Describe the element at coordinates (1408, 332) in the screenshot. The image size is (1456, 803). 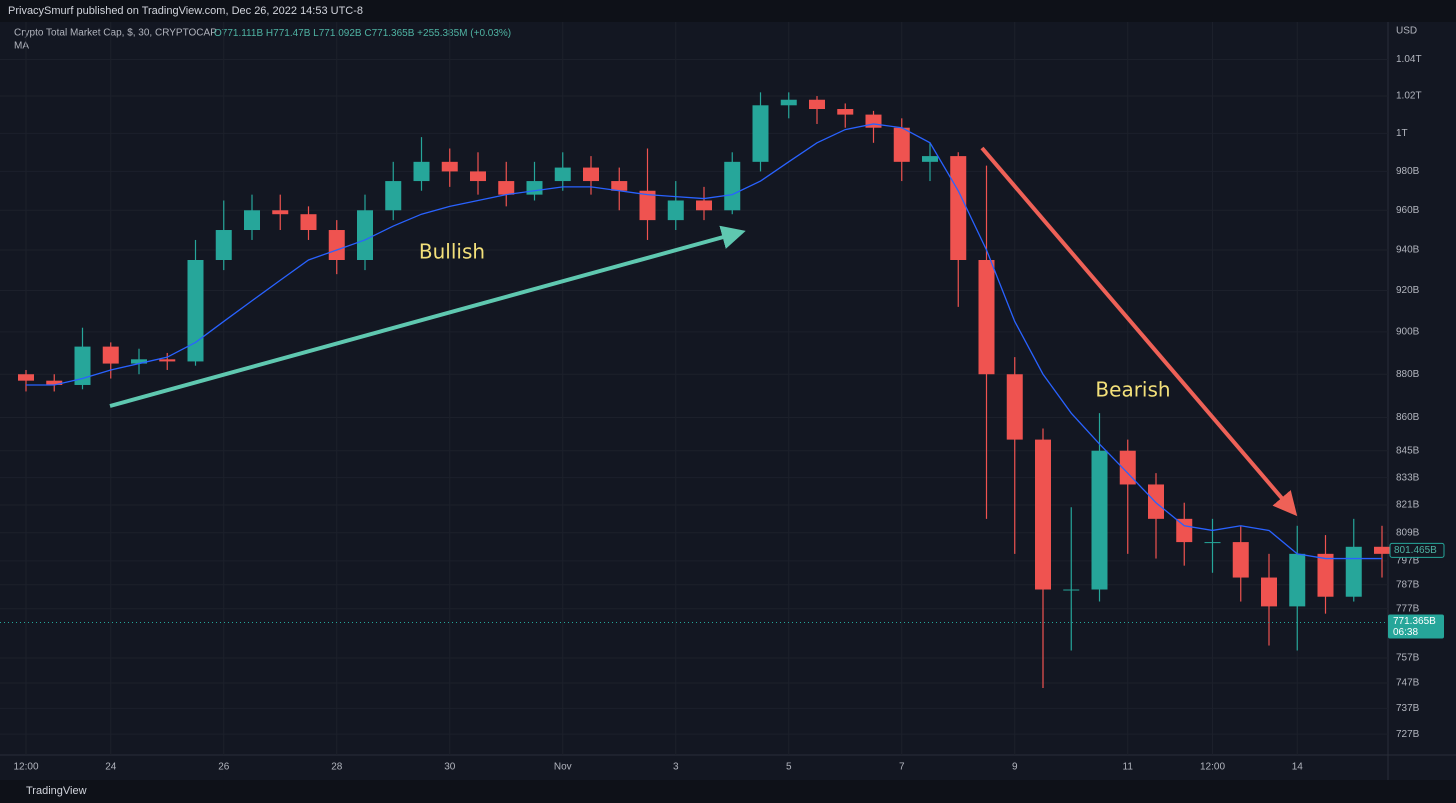
I see `y-tick-label: 900B` at that location.